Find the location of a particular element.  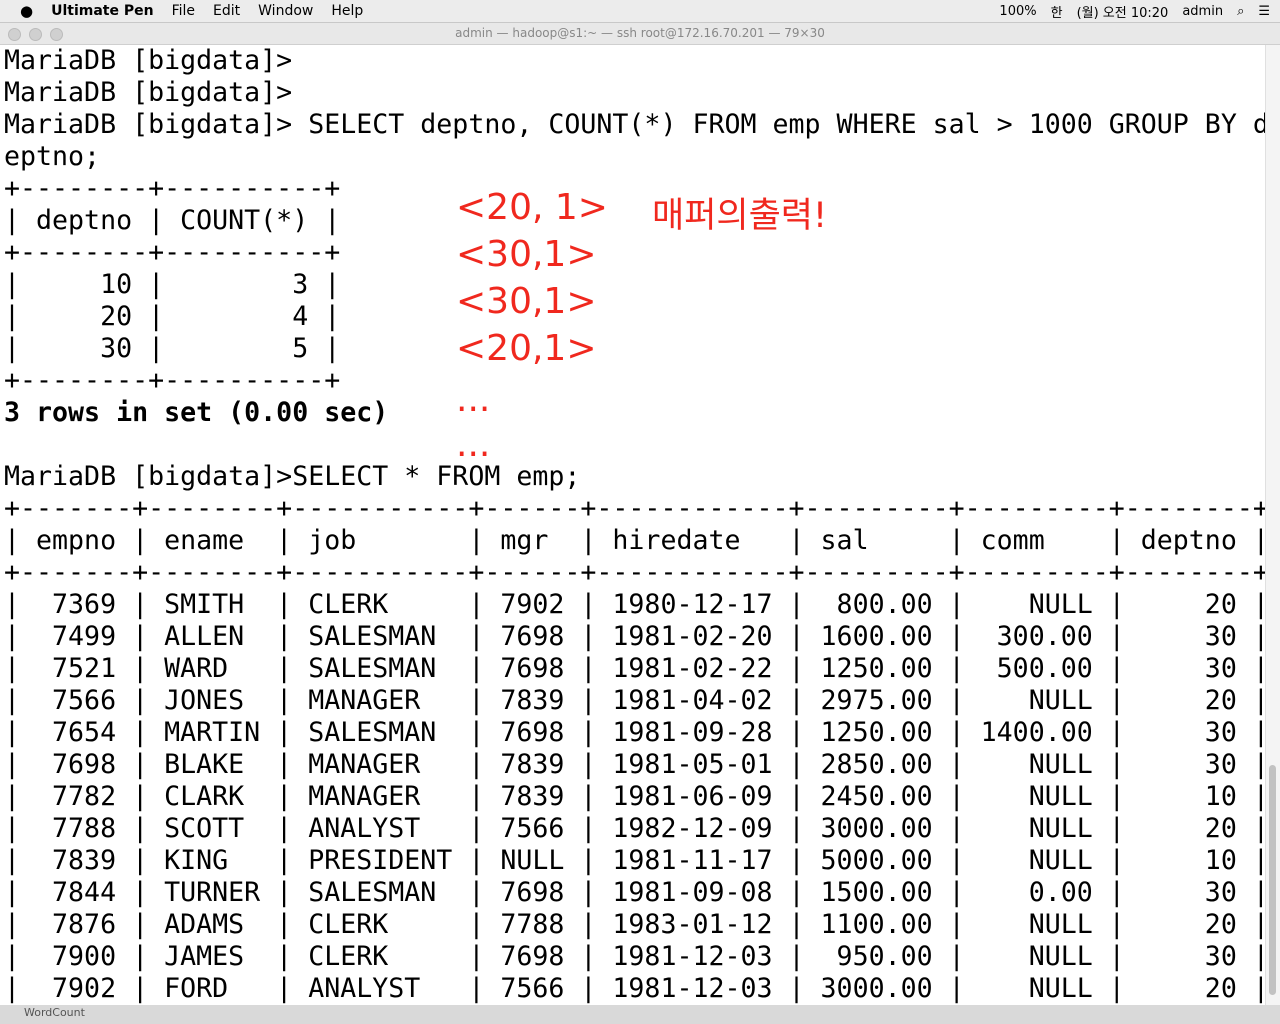

menu-item: Window is located at coordinates (286, 11).